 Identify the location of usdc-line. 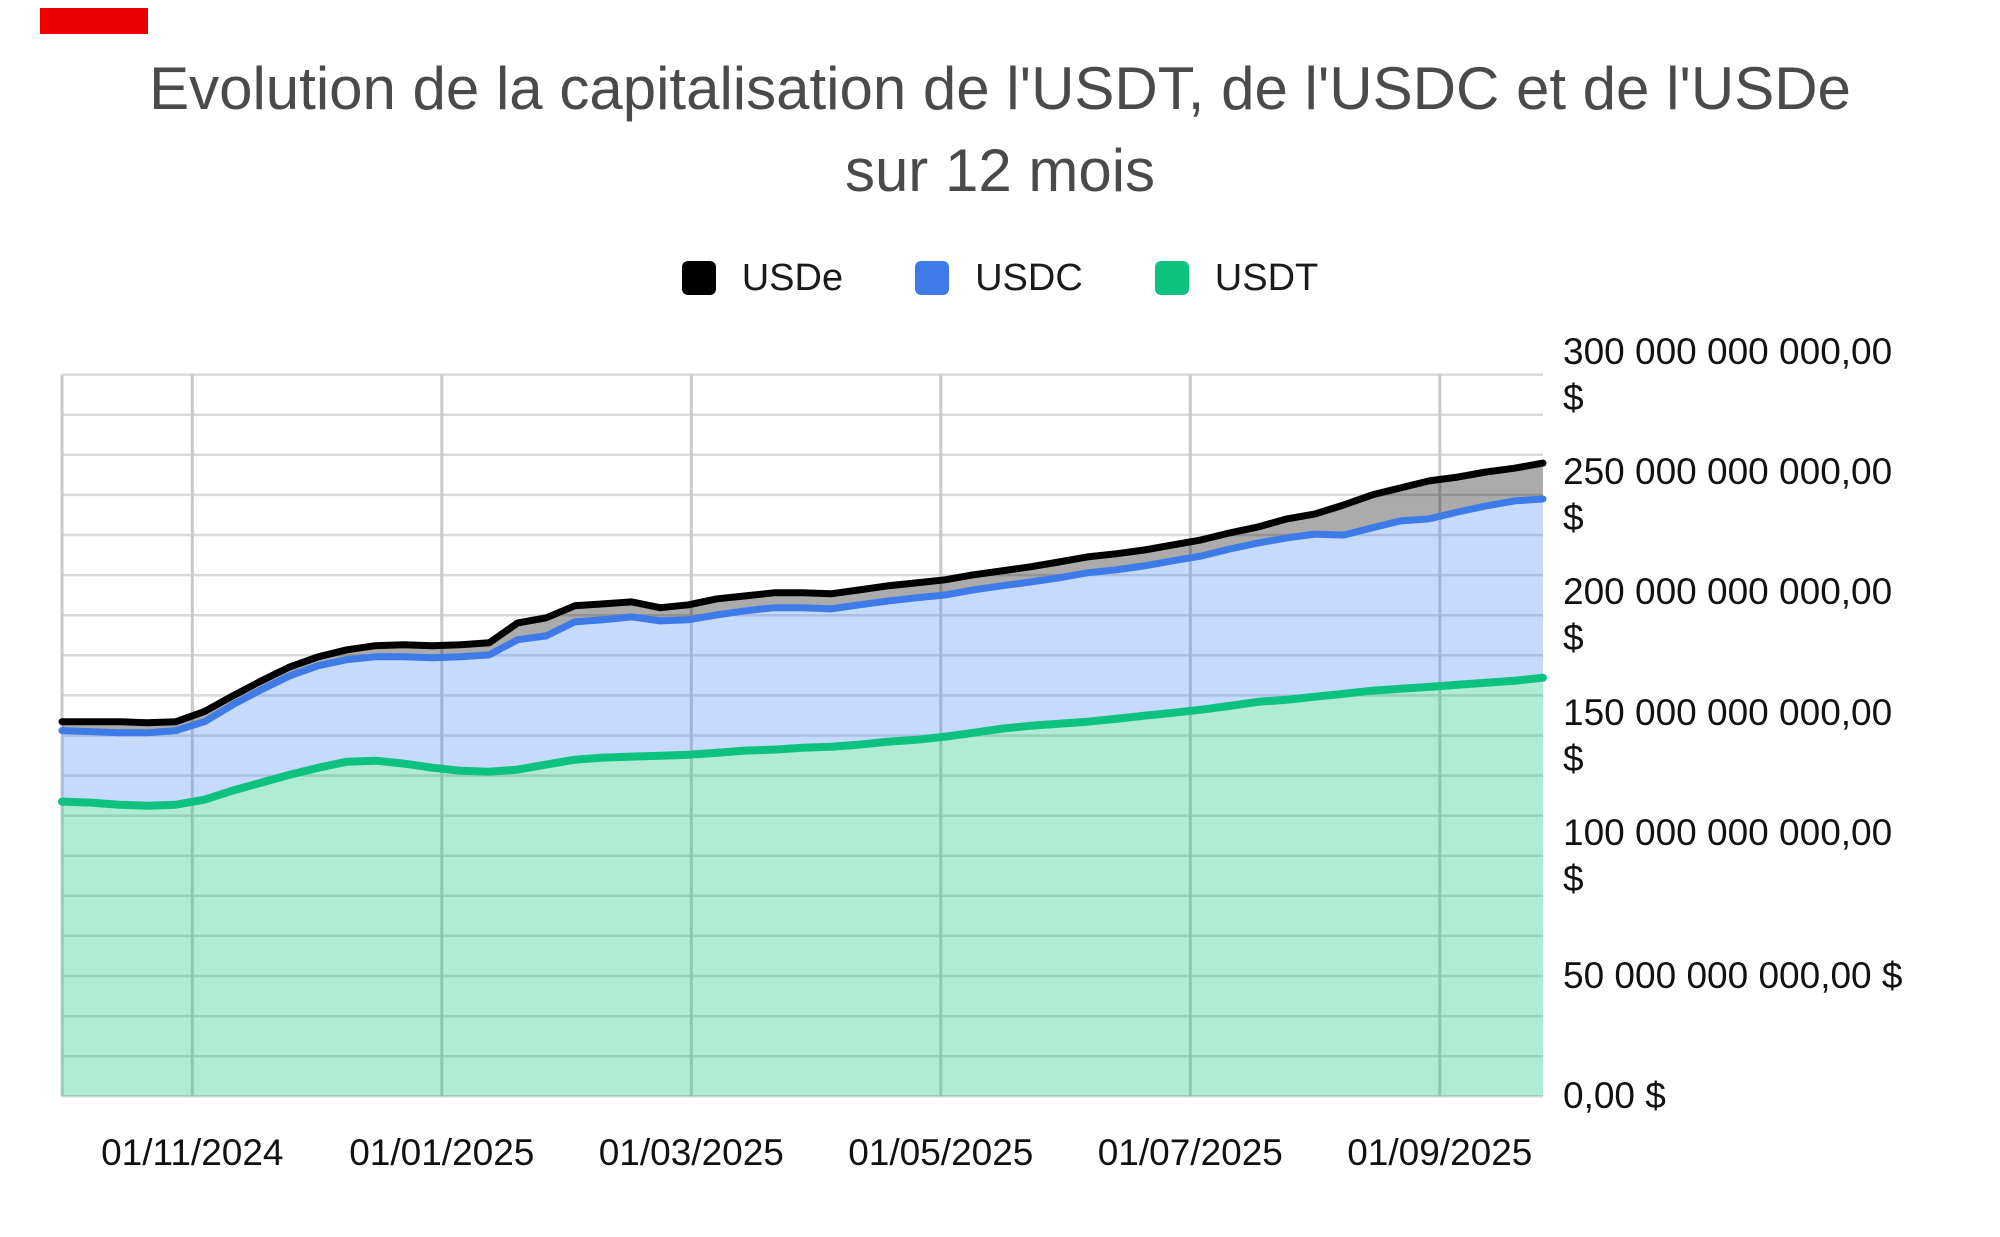
(802, 616).